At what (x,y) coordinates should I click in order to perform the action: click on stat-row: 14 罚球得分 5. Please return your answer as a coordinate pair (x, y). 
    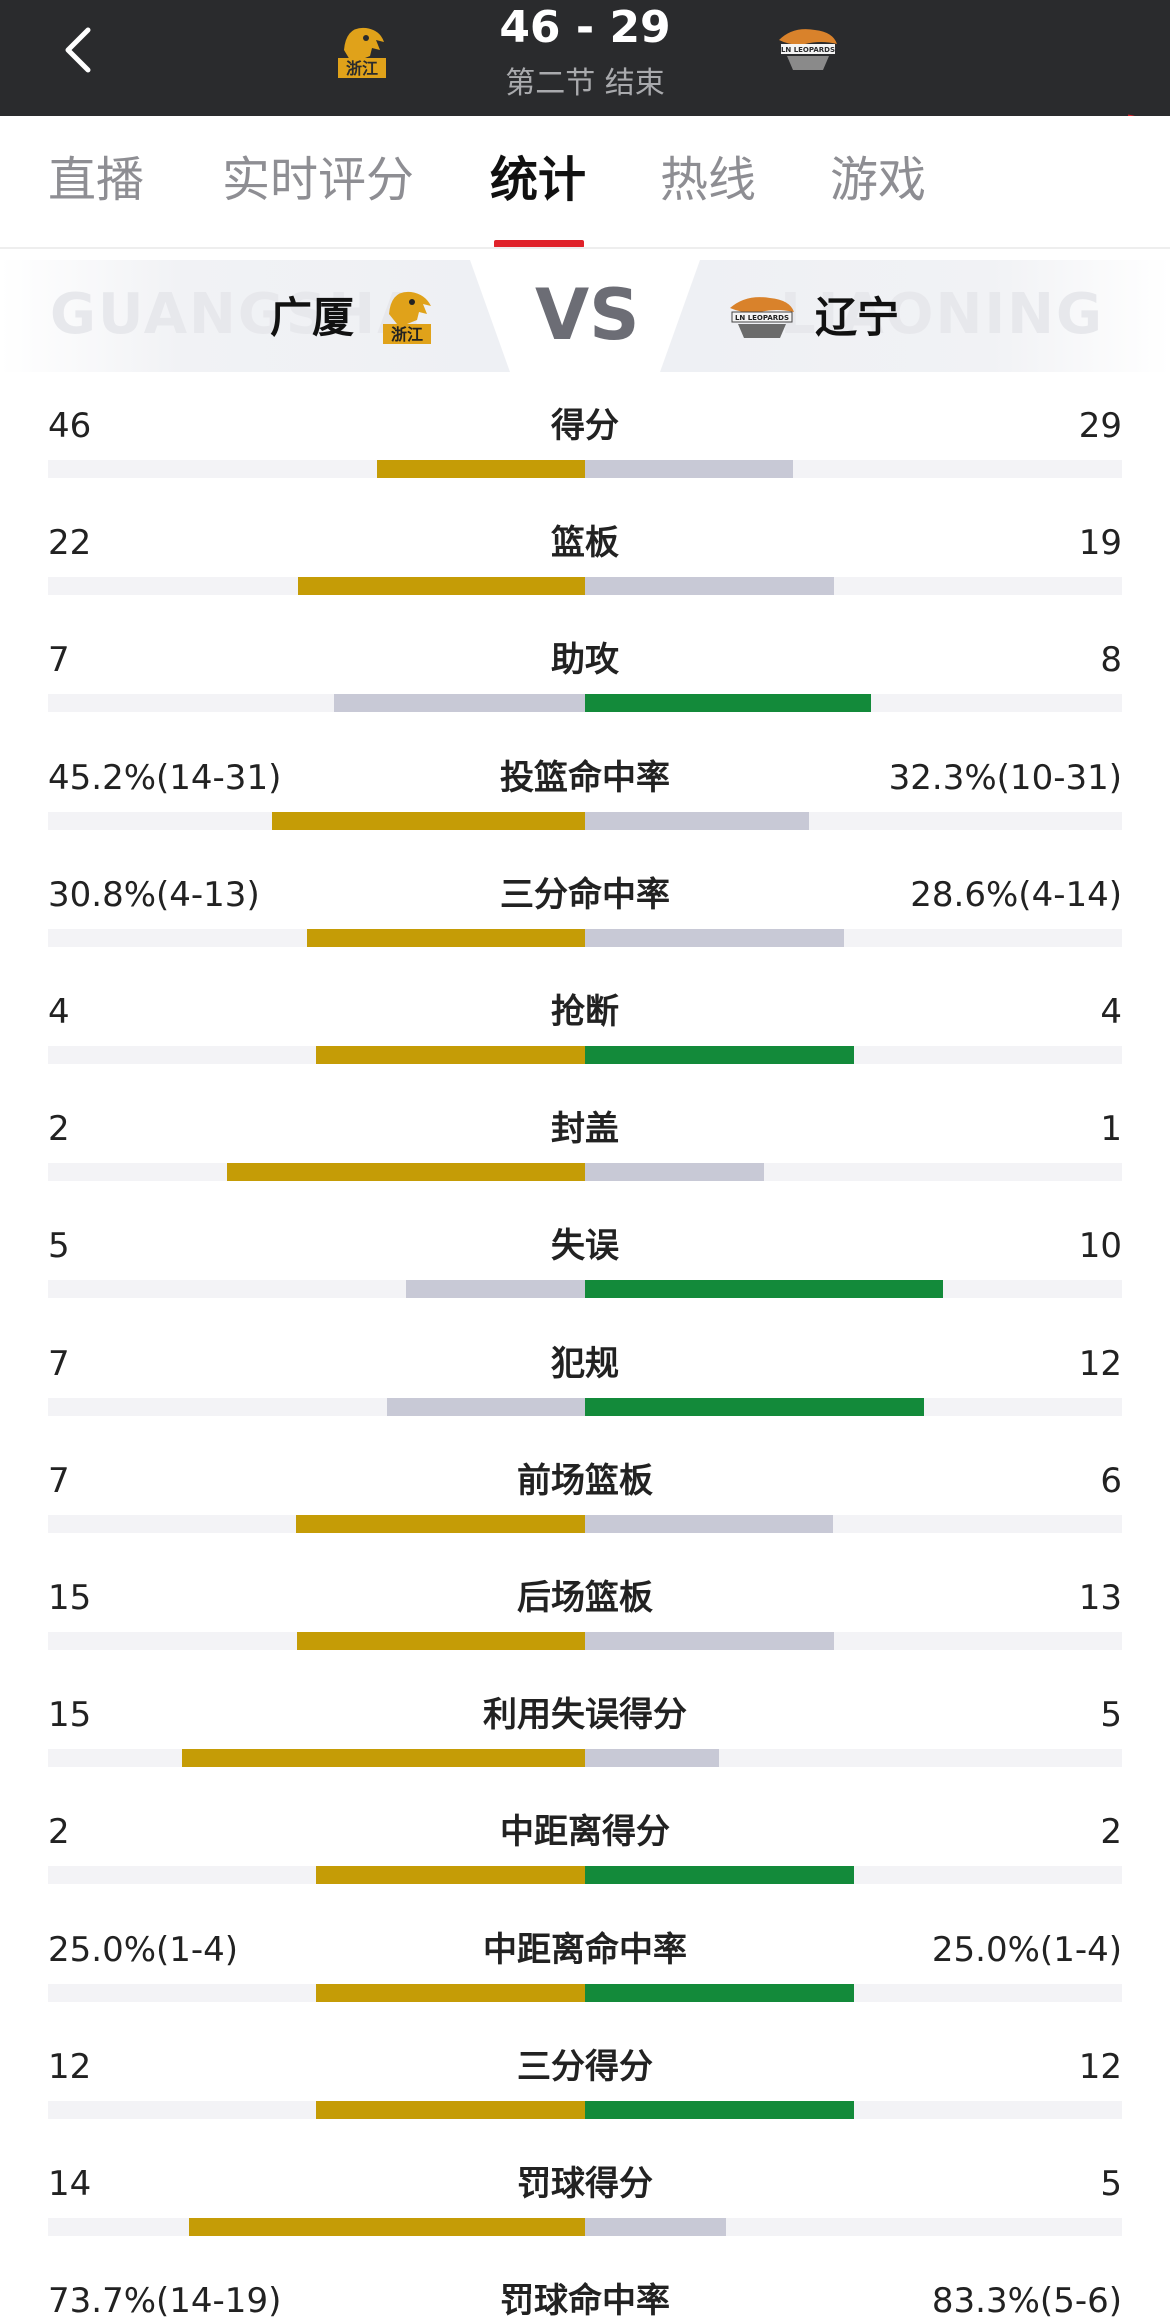
    Looking at the image, I should click on (585, 2216).